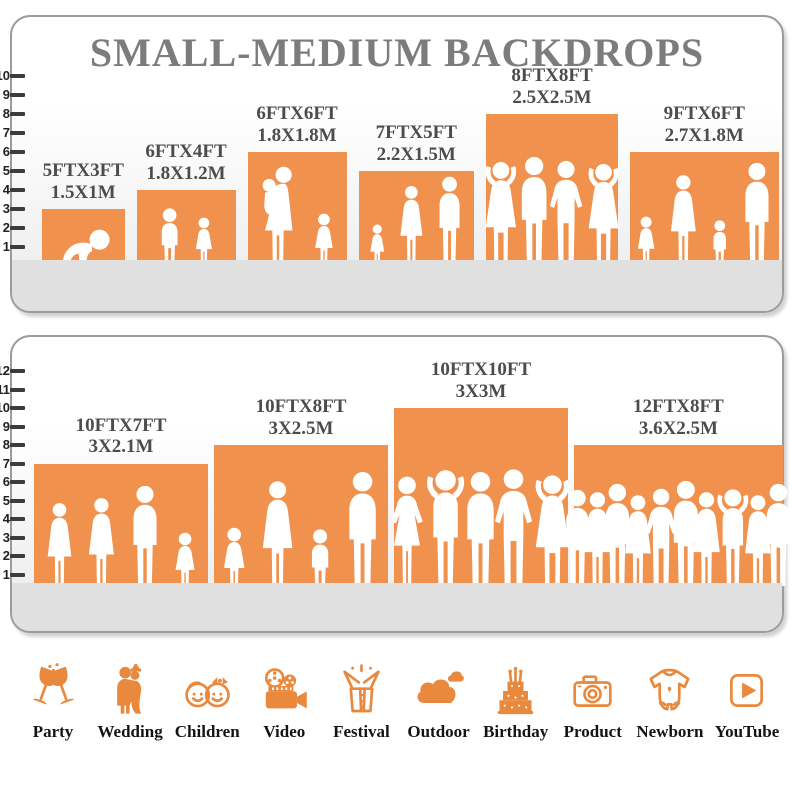 Image resolution: width=800 pixels, height=800 pixels. I want to click on woman-up-silhouette-icon, so click(603, 213).